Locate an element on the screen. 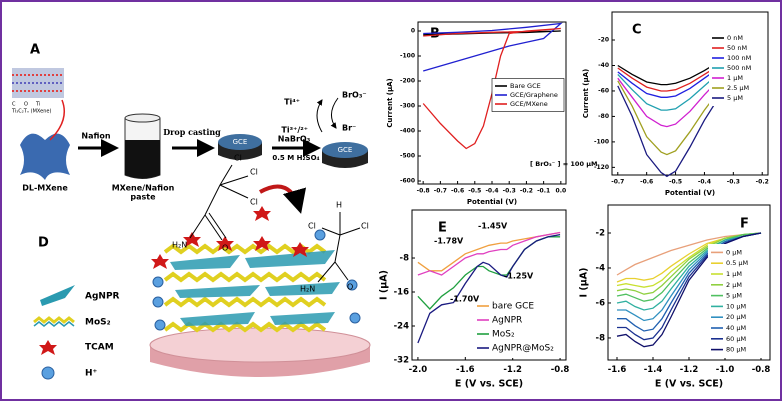 Image resolution: width=782 pixels, height=401 pixels. atom-key: O is located at coordinates (26, 105).